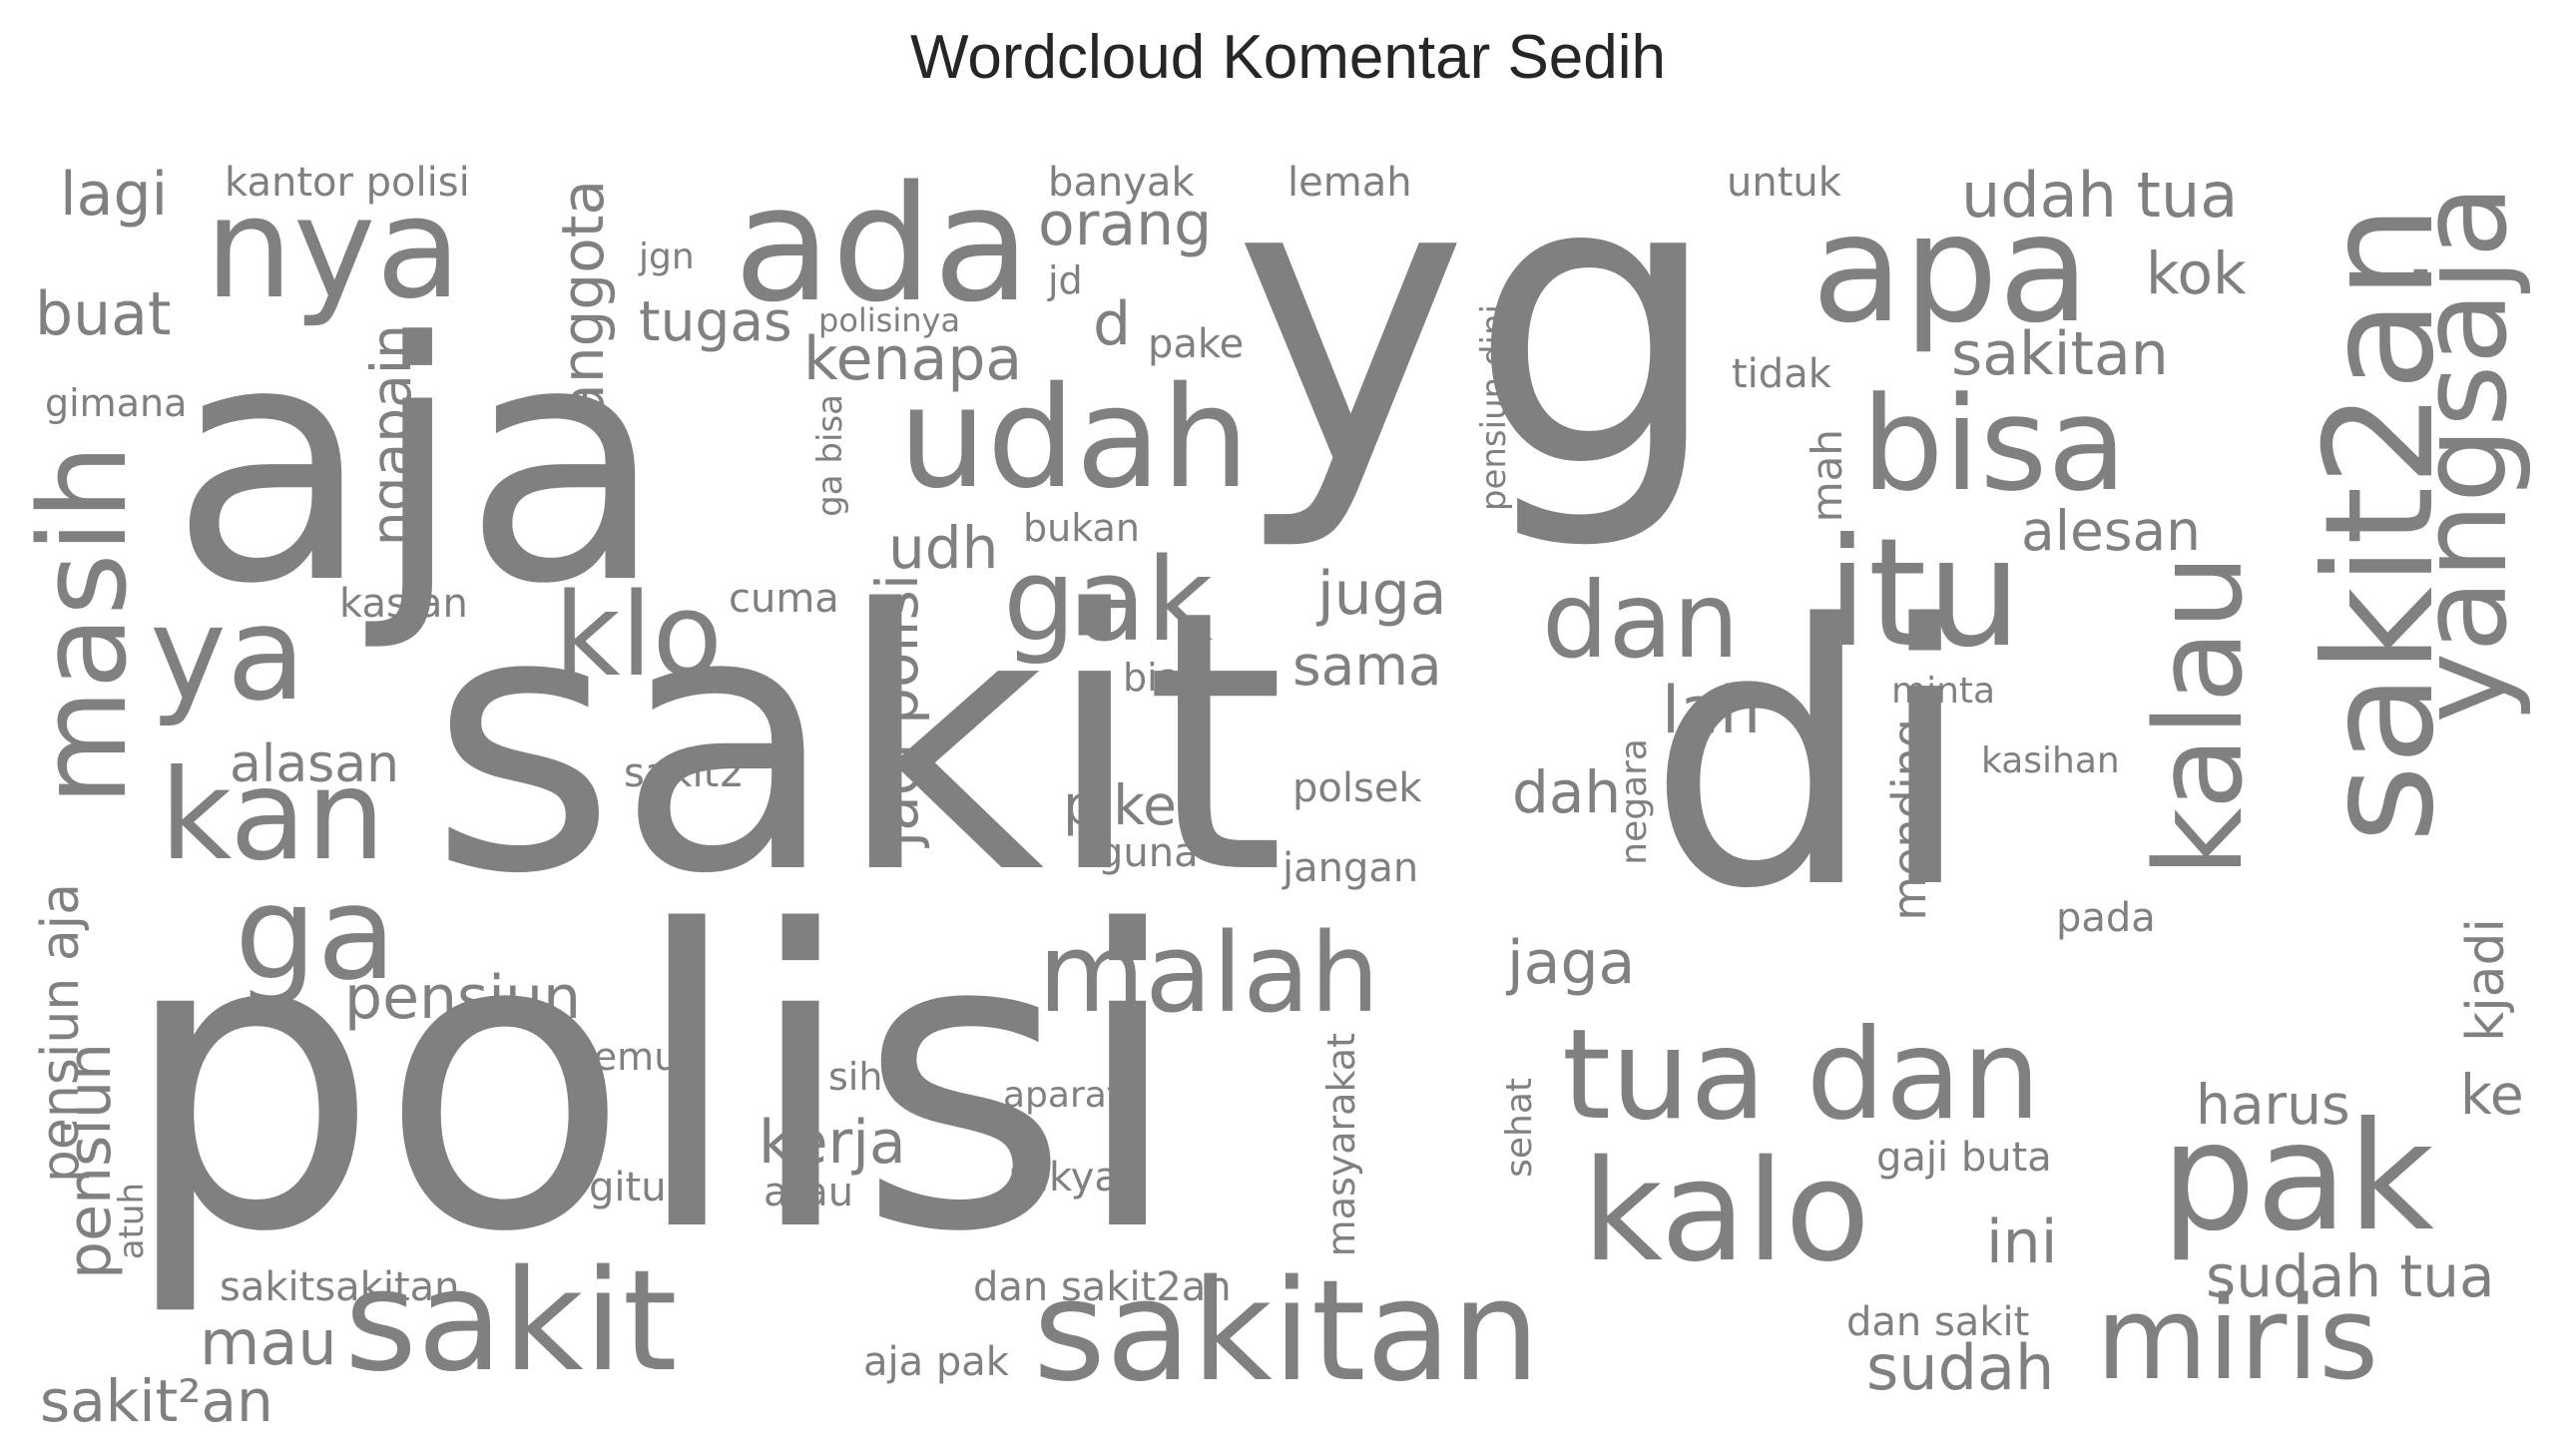  What do you see at coordinates (583, 299) in the screenshot?
I see `word: anggota` at bounding box center [583, 299].